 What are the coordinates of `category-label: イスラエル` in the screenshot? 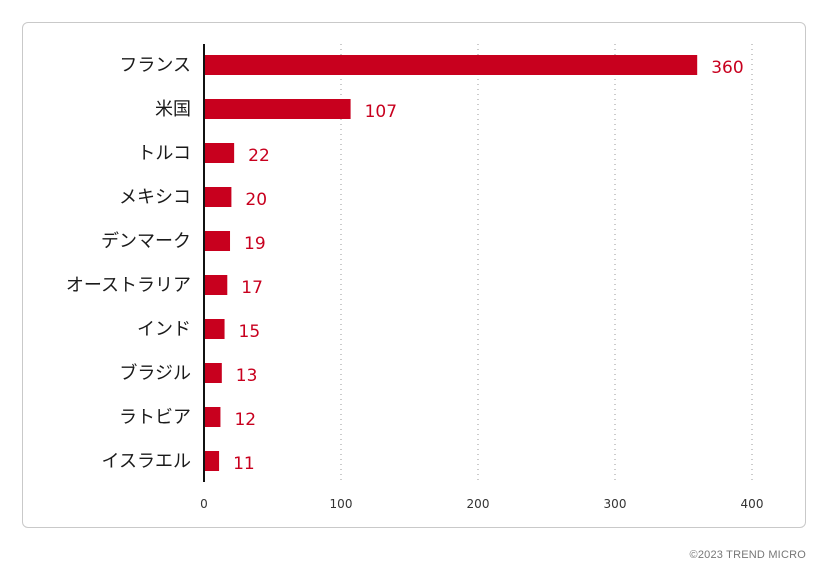 It's located at (146, 461).